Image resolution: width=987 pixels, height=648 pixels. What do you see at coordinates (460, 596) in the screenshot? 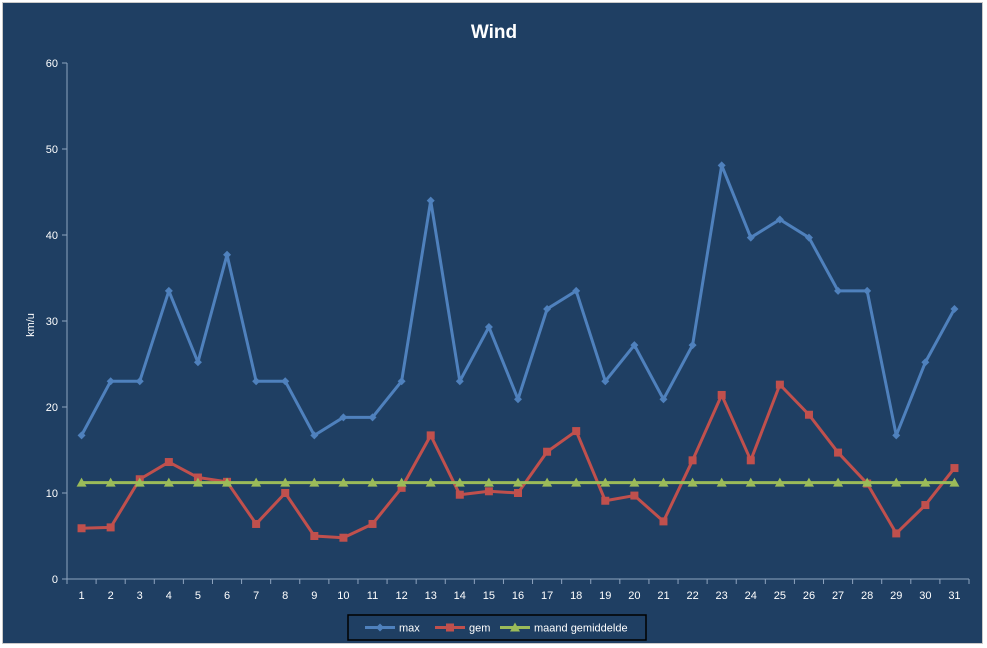
I see `x-tick-label: 14` at bounding box center [460, 596].